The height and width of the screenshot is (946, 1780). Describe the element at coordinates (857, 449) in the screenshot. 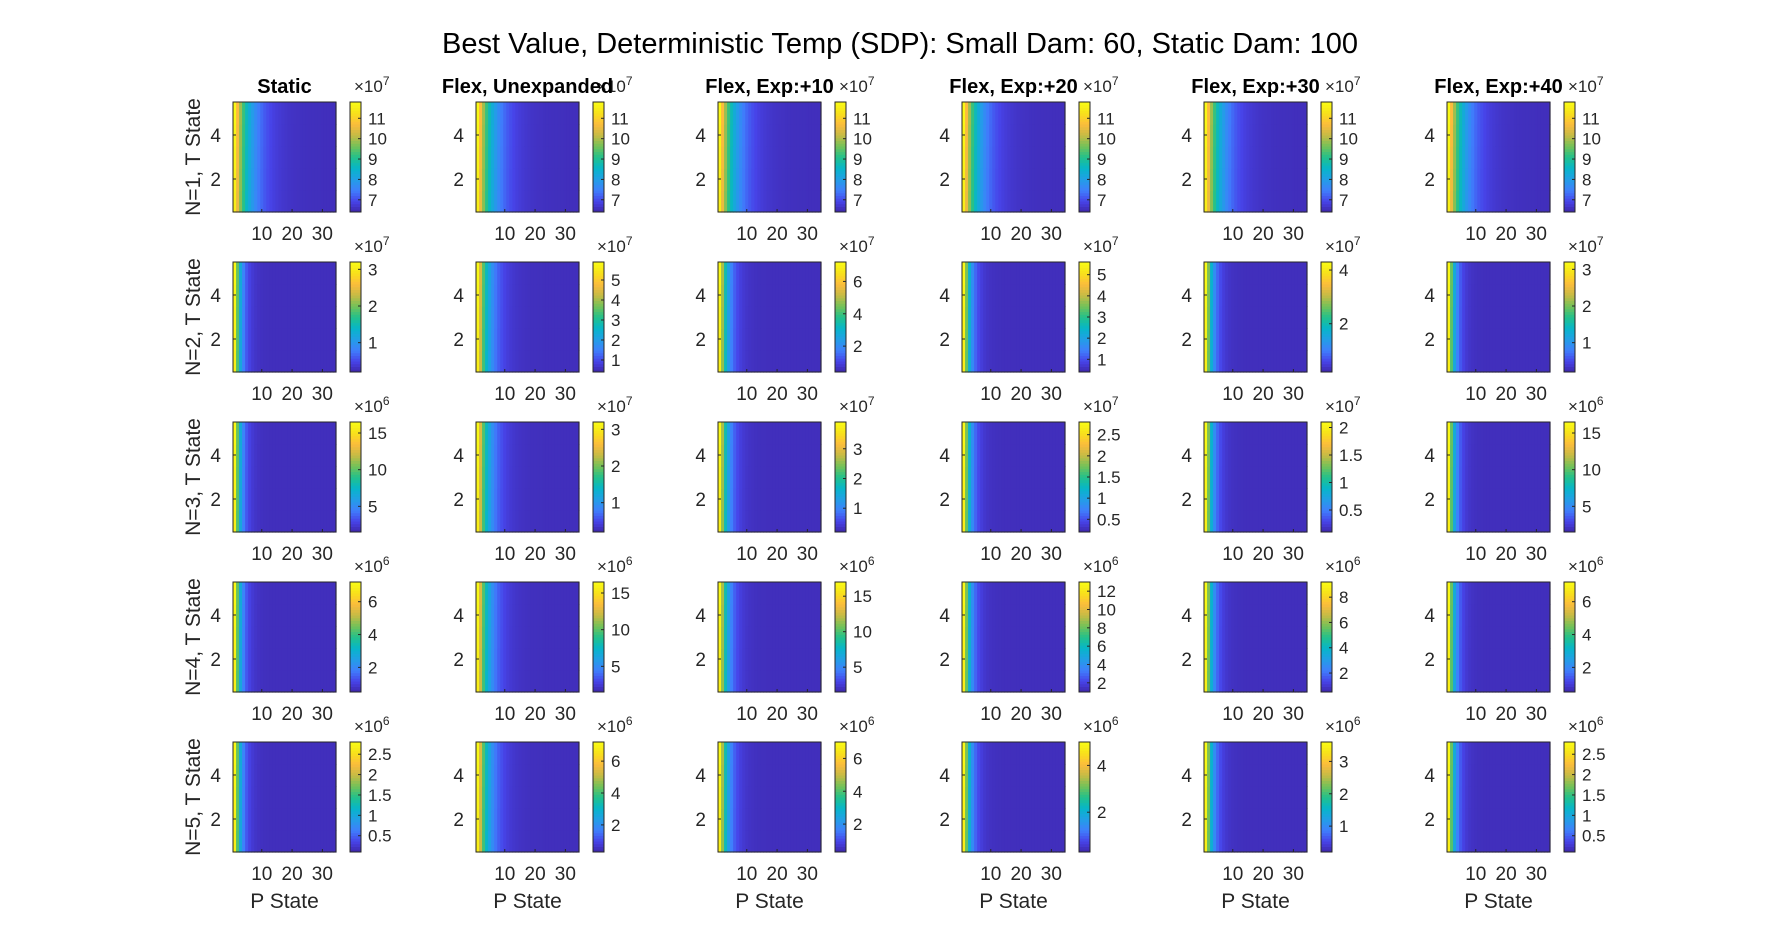

I see `colorbar-tick-label: 3` at that location.